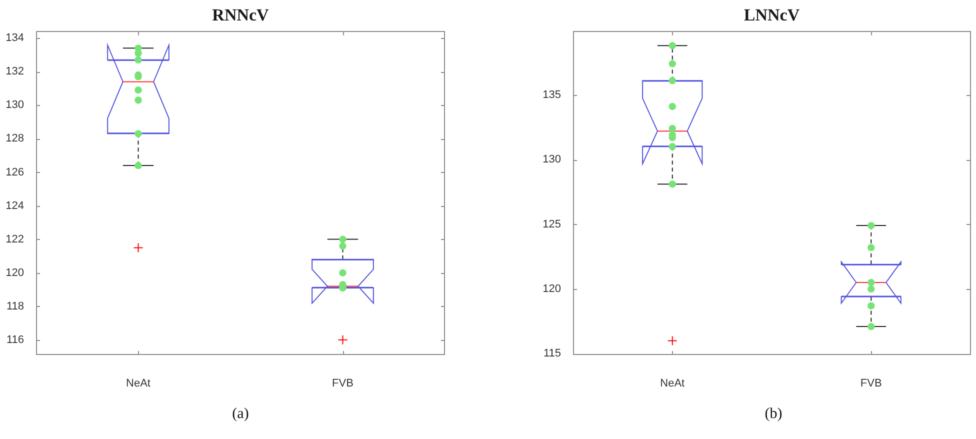 Image resolution: width=976 pixels, height=439 pixels. What do you see at coordinates (15, 239) in the screenshot?
I see `y-tick-label: 122` at bounding box center [15, 239].